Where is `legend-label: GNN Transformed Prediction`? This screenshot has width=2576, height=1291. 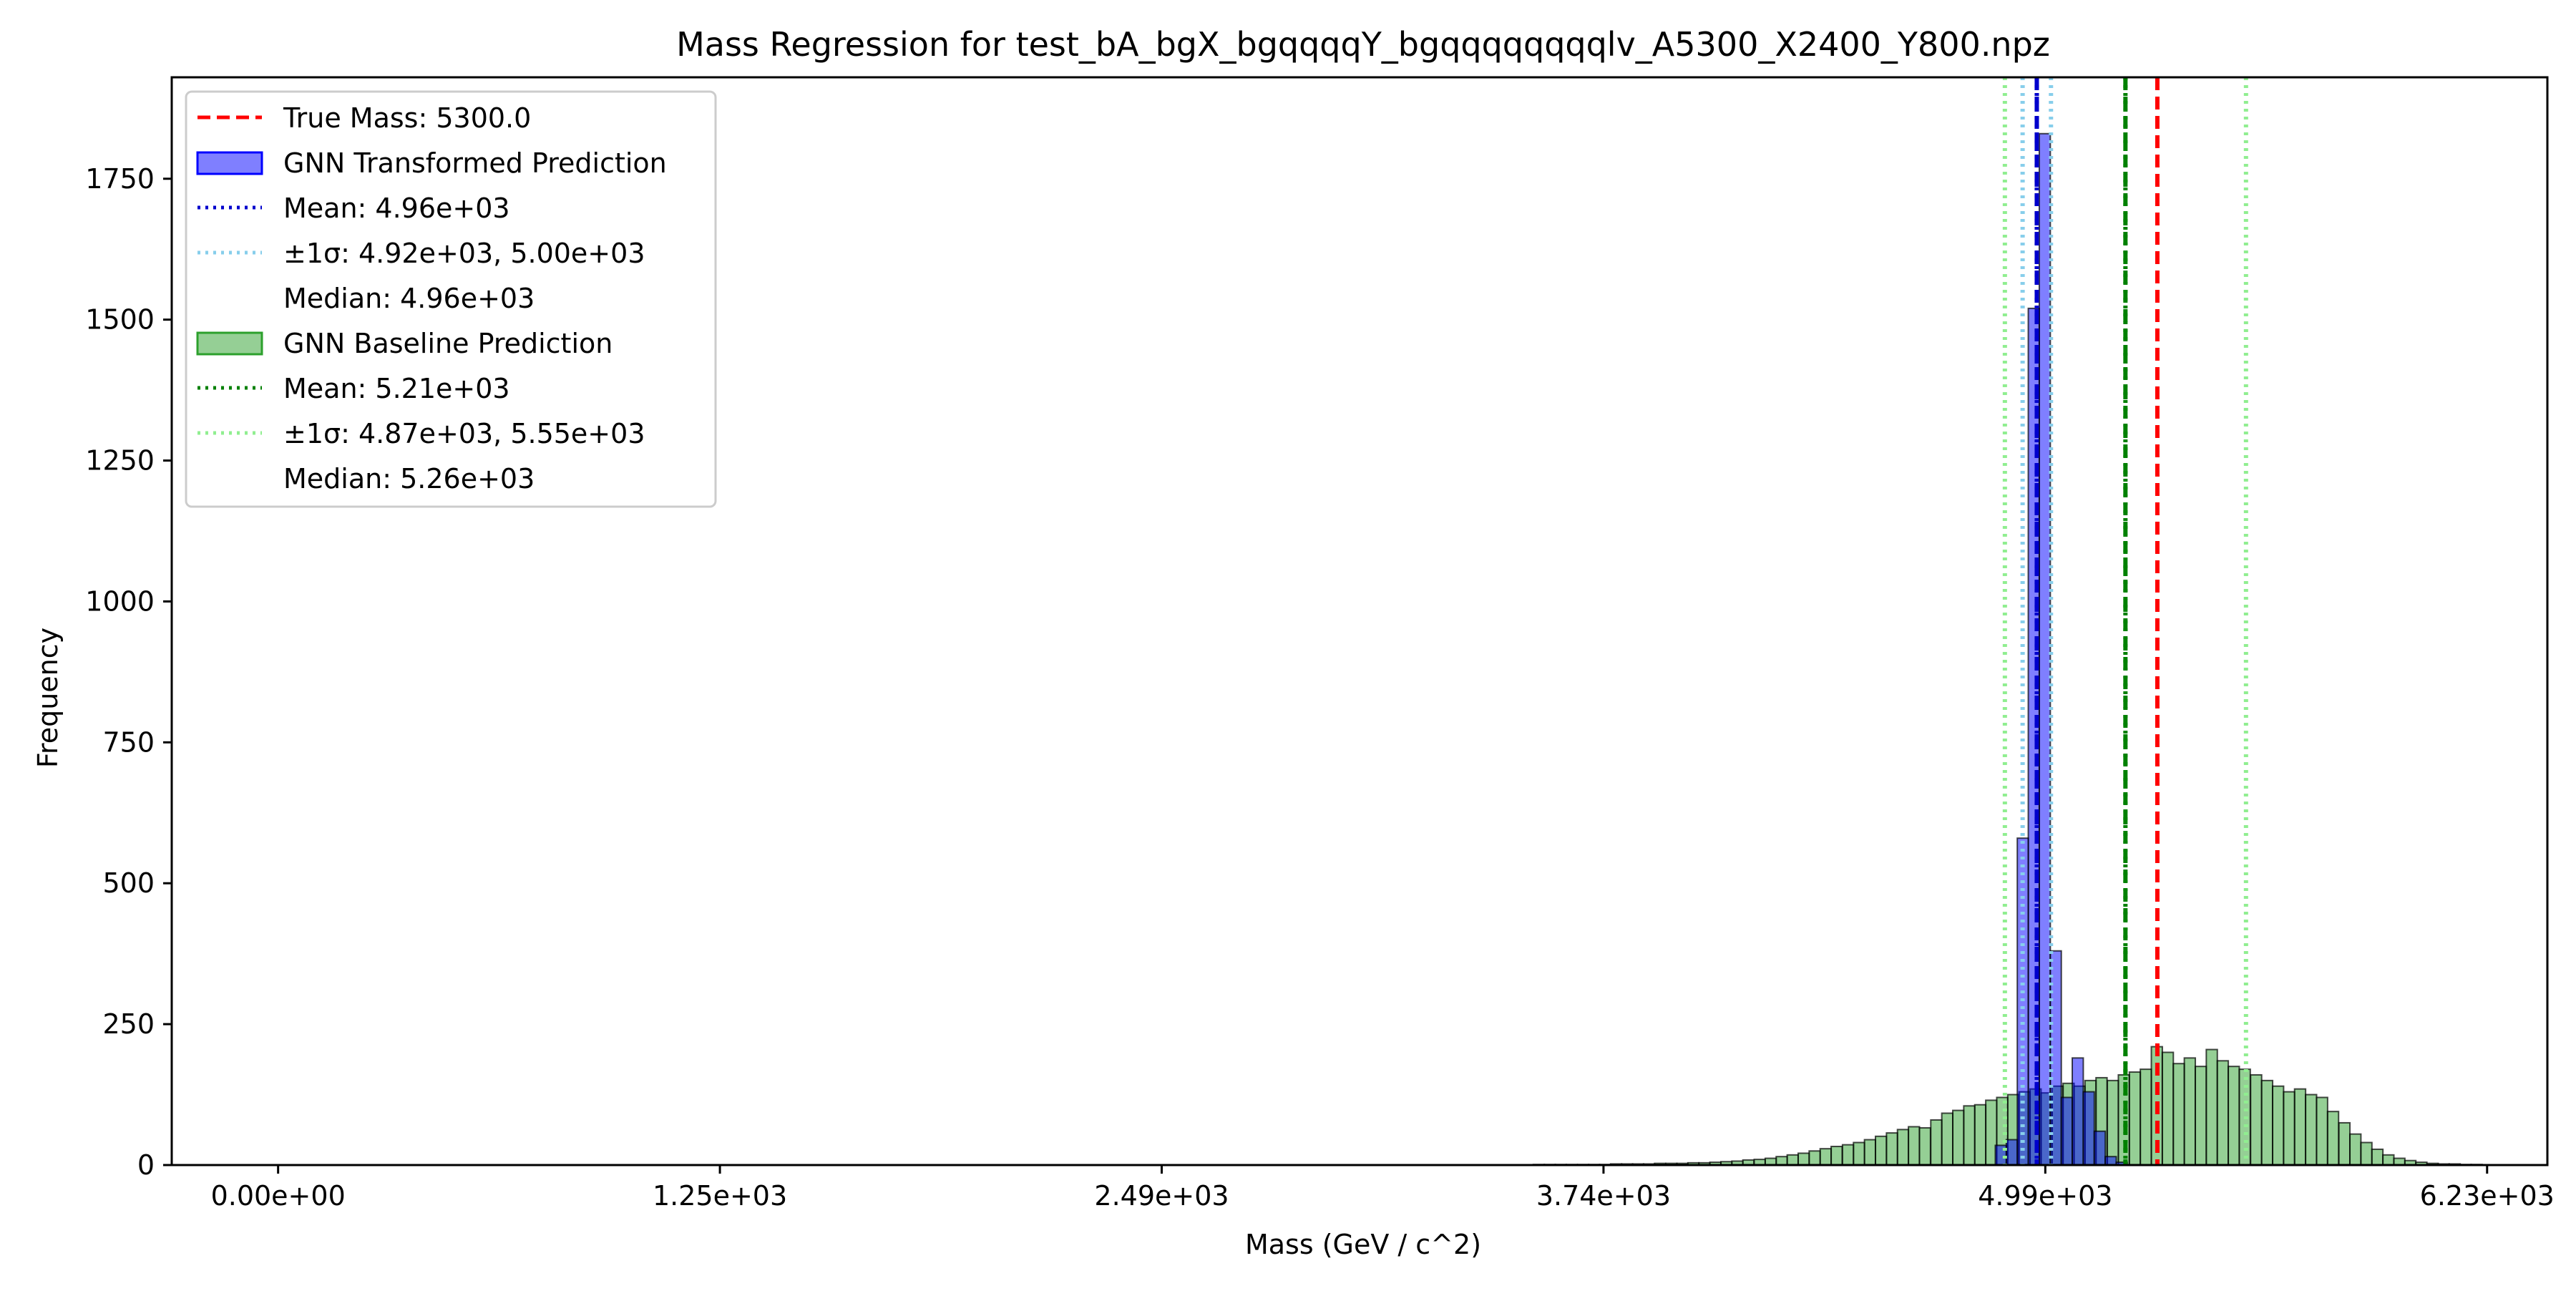 legend-label: GNN Transformed Prediction is located at coordinates (475, 163).